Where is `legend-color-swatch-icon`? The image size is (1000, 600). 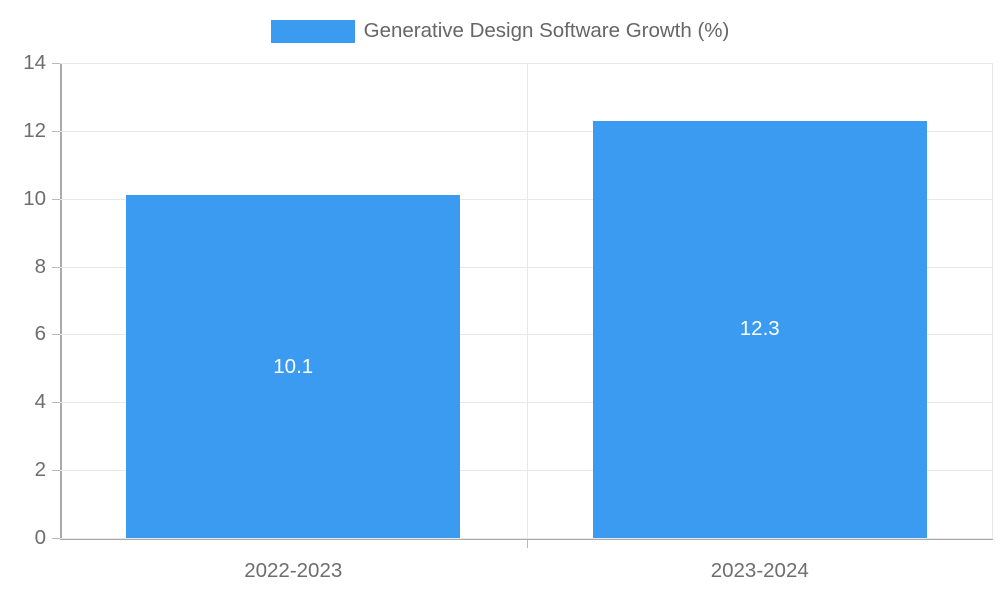 legend-color-swatch-icon is located at coordinates (312, 31).